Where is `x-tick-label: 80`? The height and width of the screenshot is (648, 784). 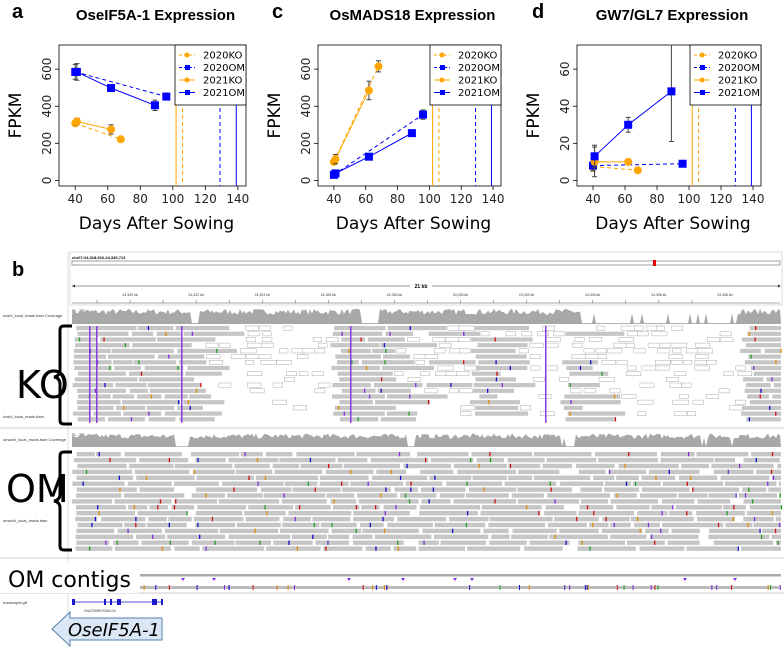
x-tick-label: 80 is located at coordinates (656, 199).